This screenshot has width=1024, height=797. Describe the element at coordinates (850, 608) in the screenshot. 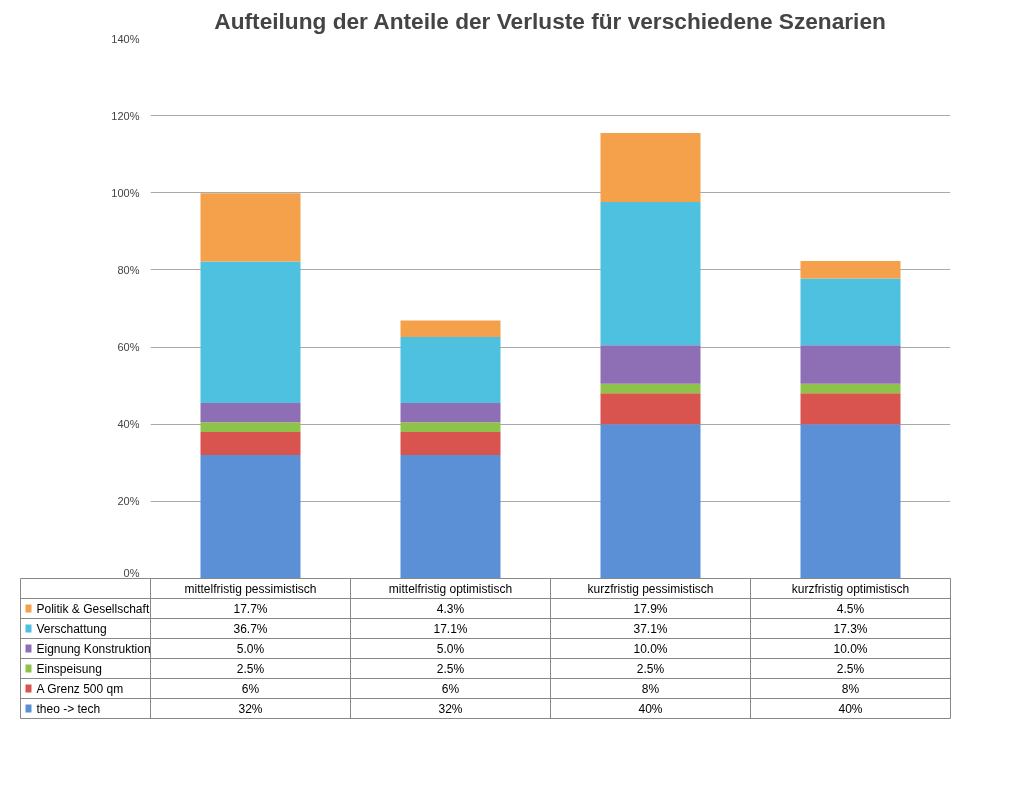

I see `data-label: 4.5%` at that location.